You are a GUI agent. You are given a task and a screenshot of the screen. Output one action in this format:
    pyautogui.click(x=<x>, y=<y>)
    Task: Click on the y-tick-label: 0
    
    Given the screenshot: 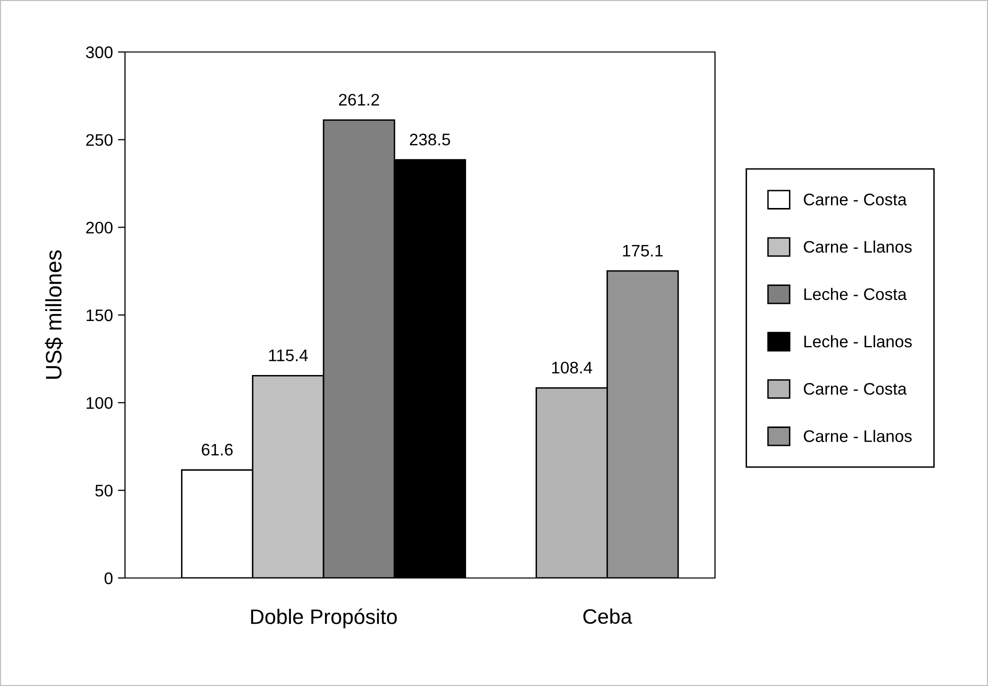 What is the action you would take?
    pyautogui.click(x=108, y=578)
    